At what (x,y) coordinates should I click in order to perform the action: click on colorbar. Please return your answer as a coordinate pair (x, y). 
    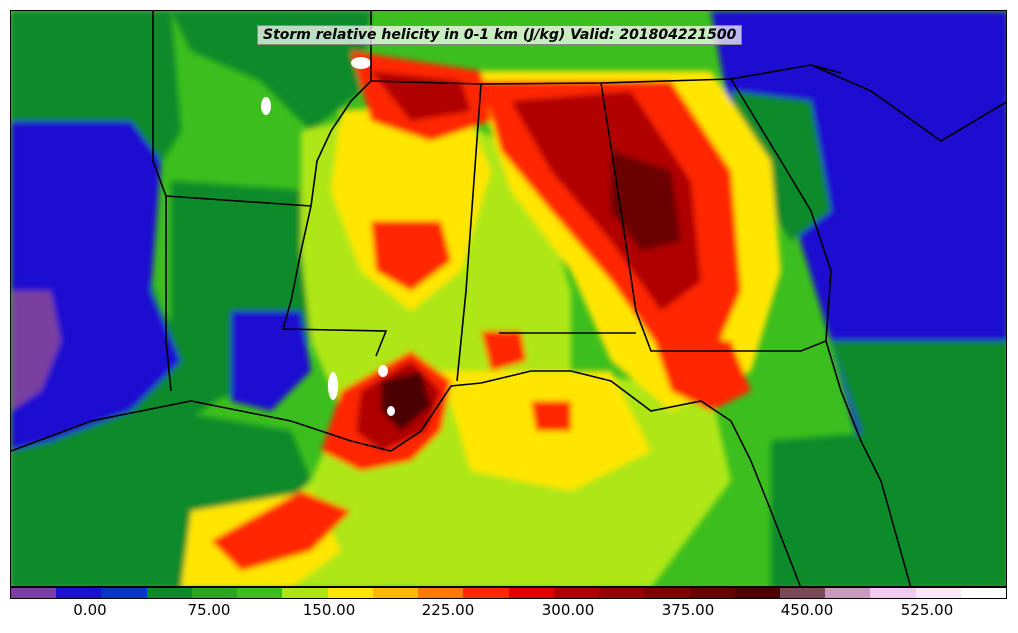
    Looking at the image, I should click on (508, 593).